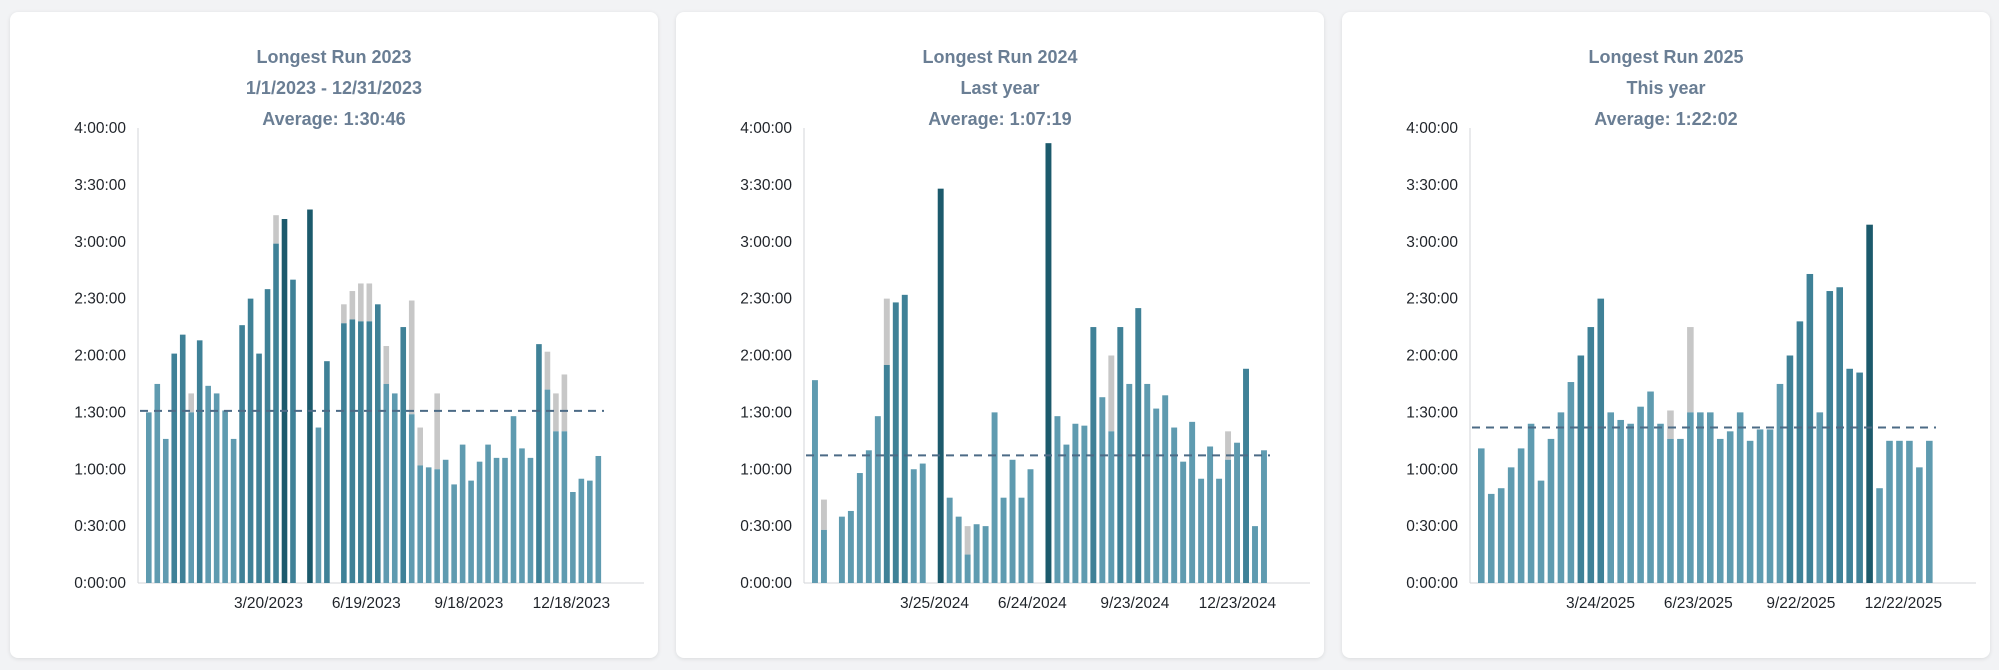 The image size is (1999, 670). Describe the element at coordinates (1432, 526) in the screenshot. I see `y-tick-label: 0:30:00` at that location.